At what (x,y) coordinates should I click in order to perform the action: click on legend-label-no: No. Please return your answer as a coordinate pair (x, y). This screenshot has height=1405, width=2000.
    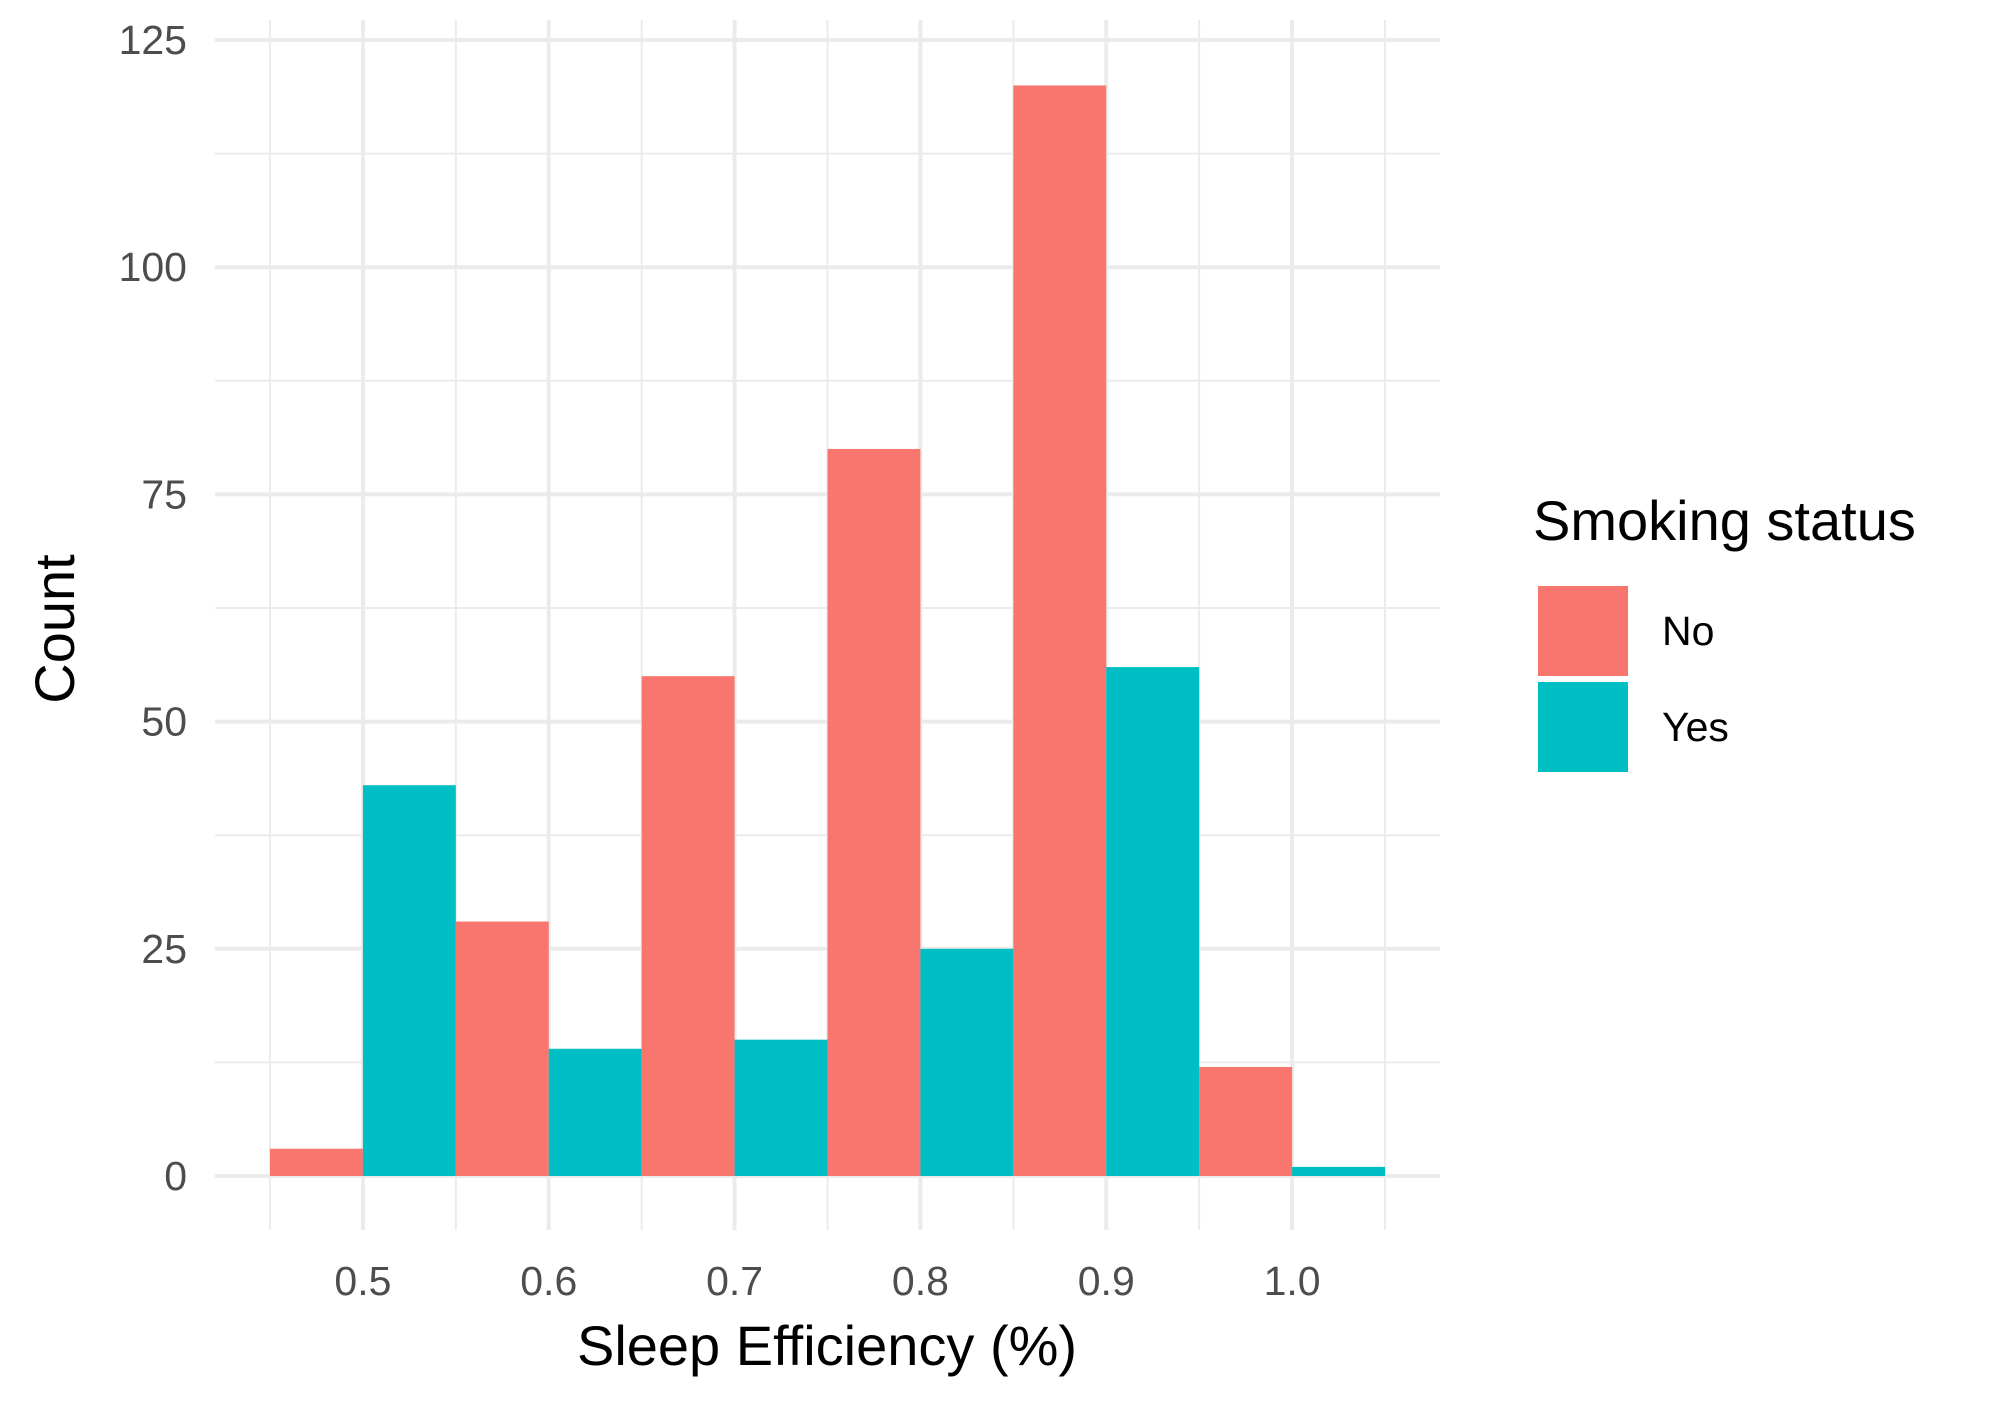
    Looking at the image, I should click on (1688, 631).